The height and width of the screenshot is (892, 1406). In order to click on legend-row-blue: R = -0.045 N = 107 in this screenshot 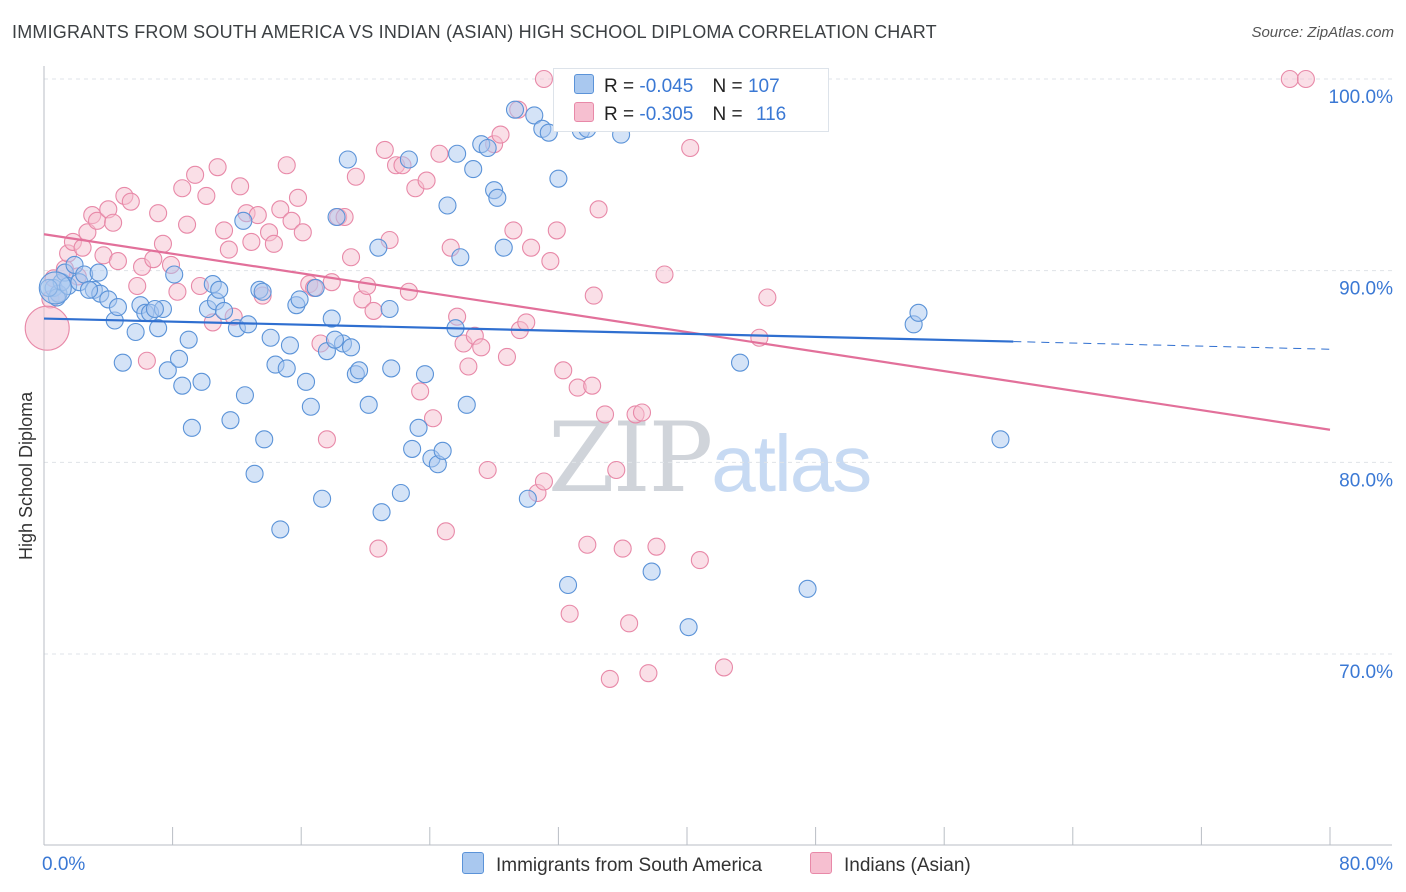, I will do `click(677, 86)`.